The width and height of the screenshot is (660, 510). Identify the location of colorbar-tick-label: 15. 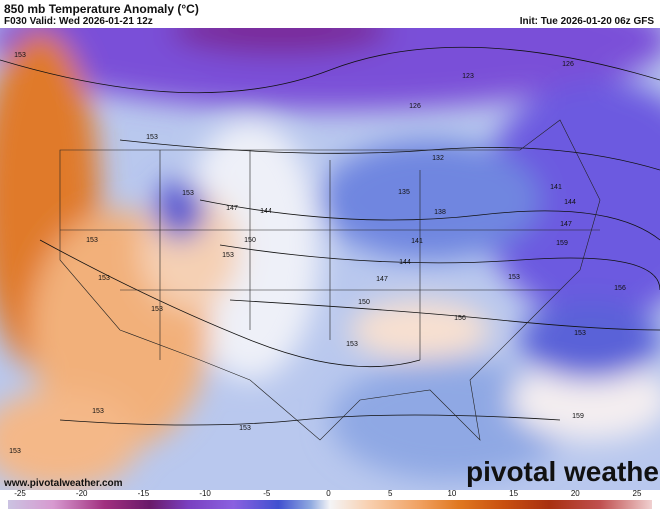
(513, 493).